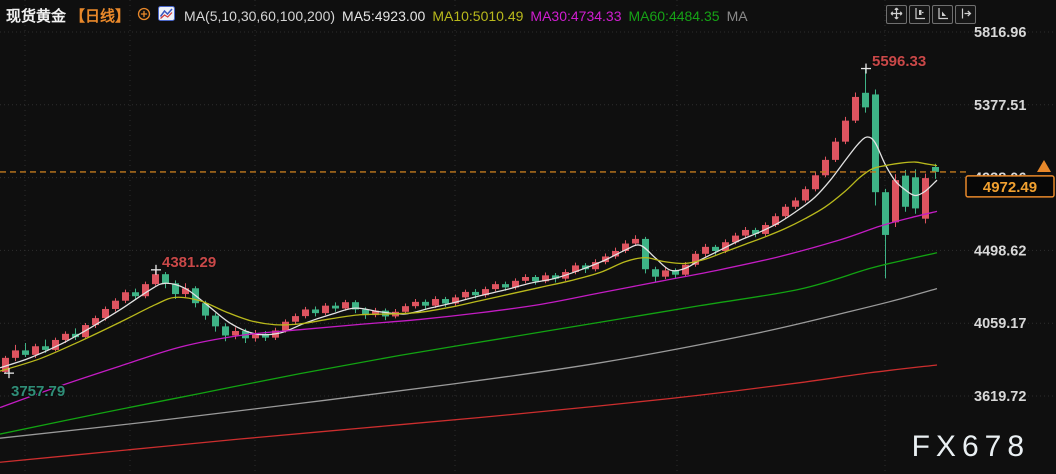  Describe the element at coordinates (1044, 166) in the screenshot. I see `up-triangle-icon` at that location.